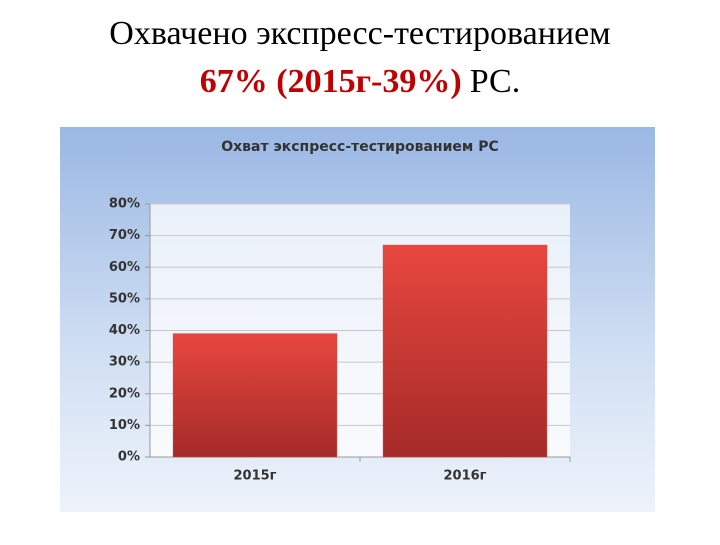 The width and height of the screenshot is (720, 545). Describe the element at coordinates (255, 476) in the screenshot. I see `x-tick-label: 2015г` at that location.